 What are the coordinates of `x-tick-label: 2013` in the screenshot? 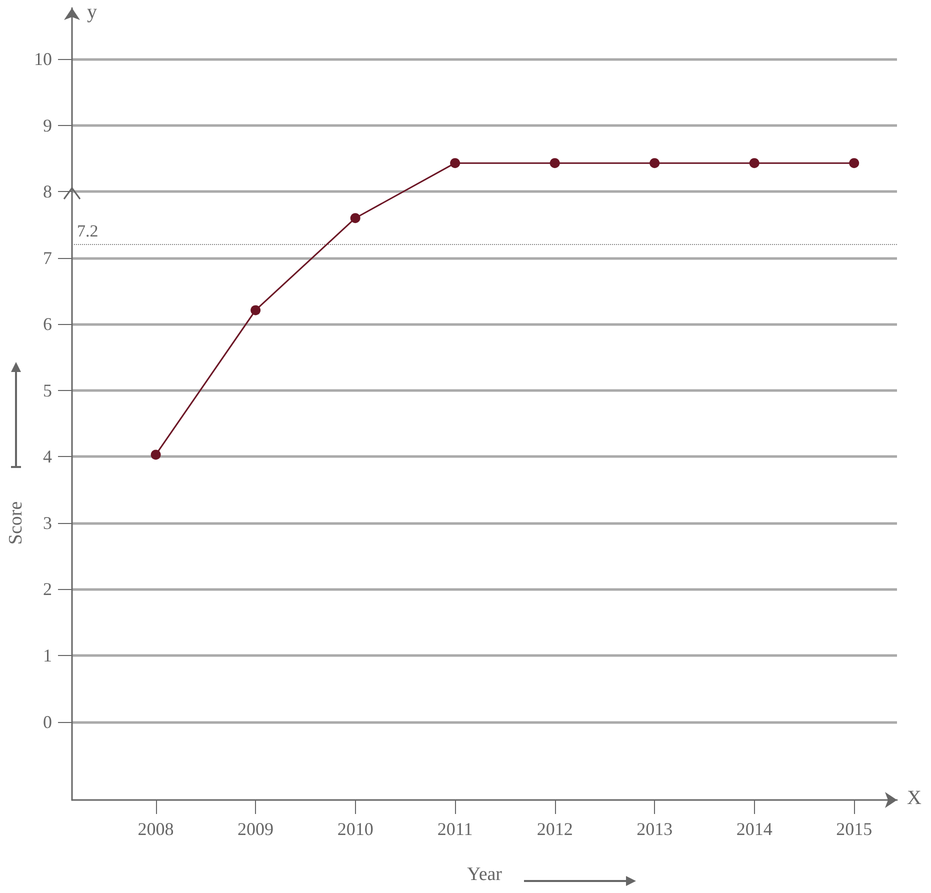 It's located at (654, 829).